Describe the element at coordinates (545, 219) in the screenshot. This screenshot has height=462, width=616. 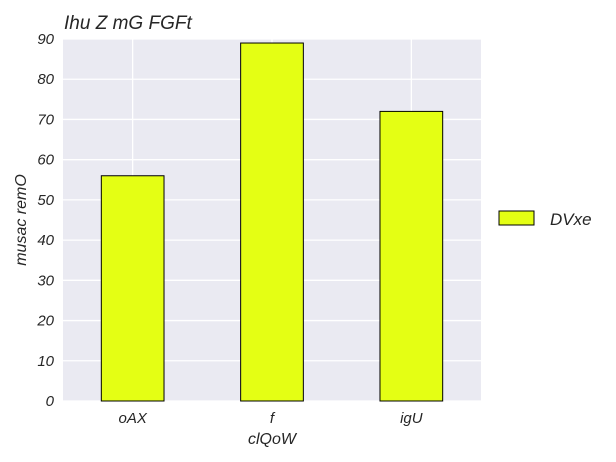
I see `legend: DVxe` at that location.